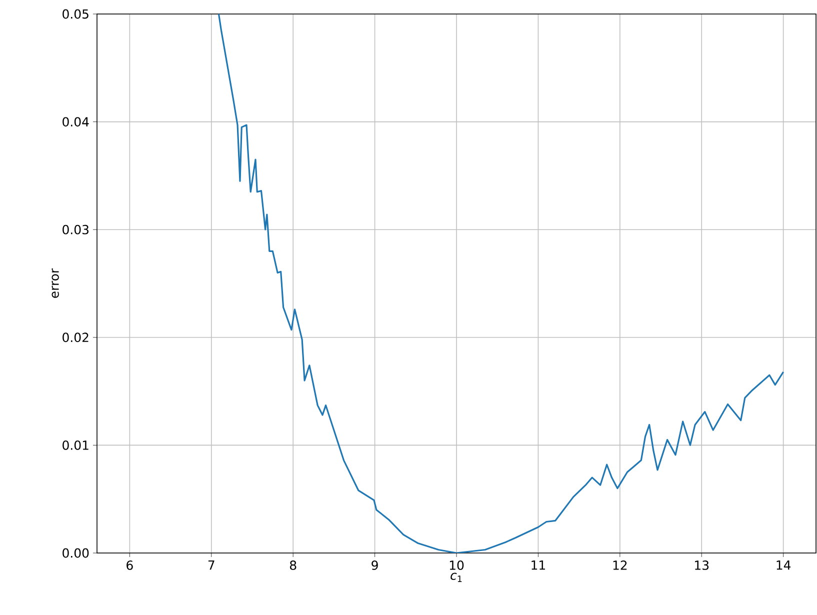 The image size is (817, 615). What do you see at coordinates (538, 565) in the screenshot?
I see `x-tick-label: 11` at bounding box center [538, 565].